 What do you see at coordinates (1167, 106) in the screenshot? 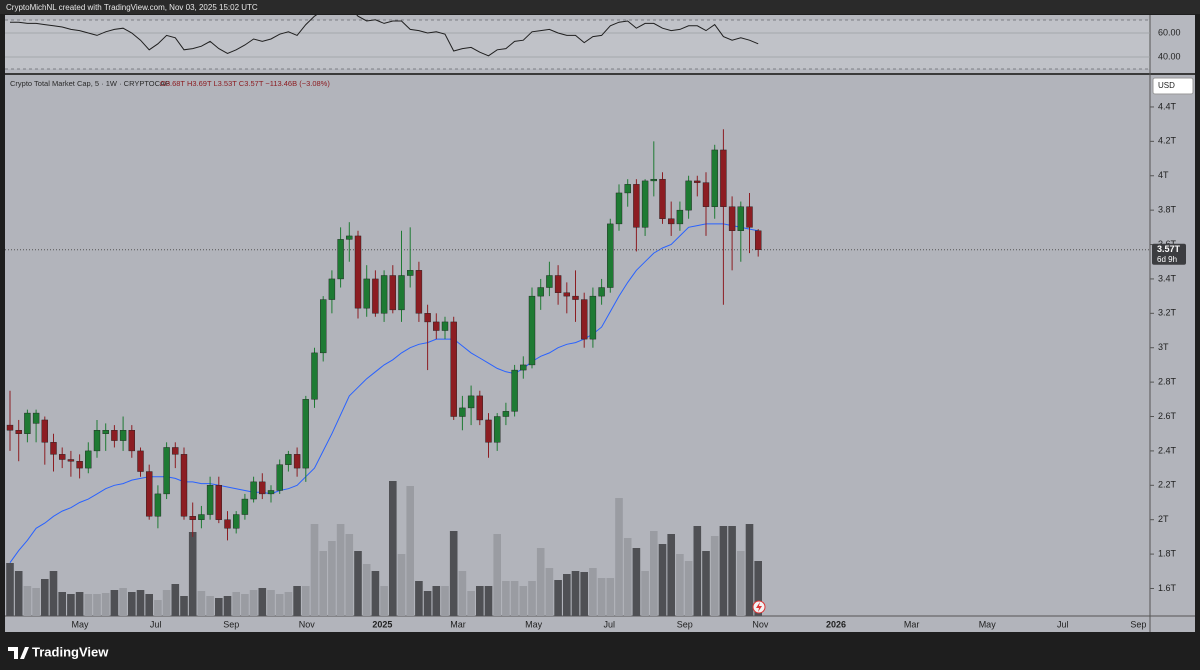
I see `y-tick-label: 4.4T` at bounding box center [1167, 106].